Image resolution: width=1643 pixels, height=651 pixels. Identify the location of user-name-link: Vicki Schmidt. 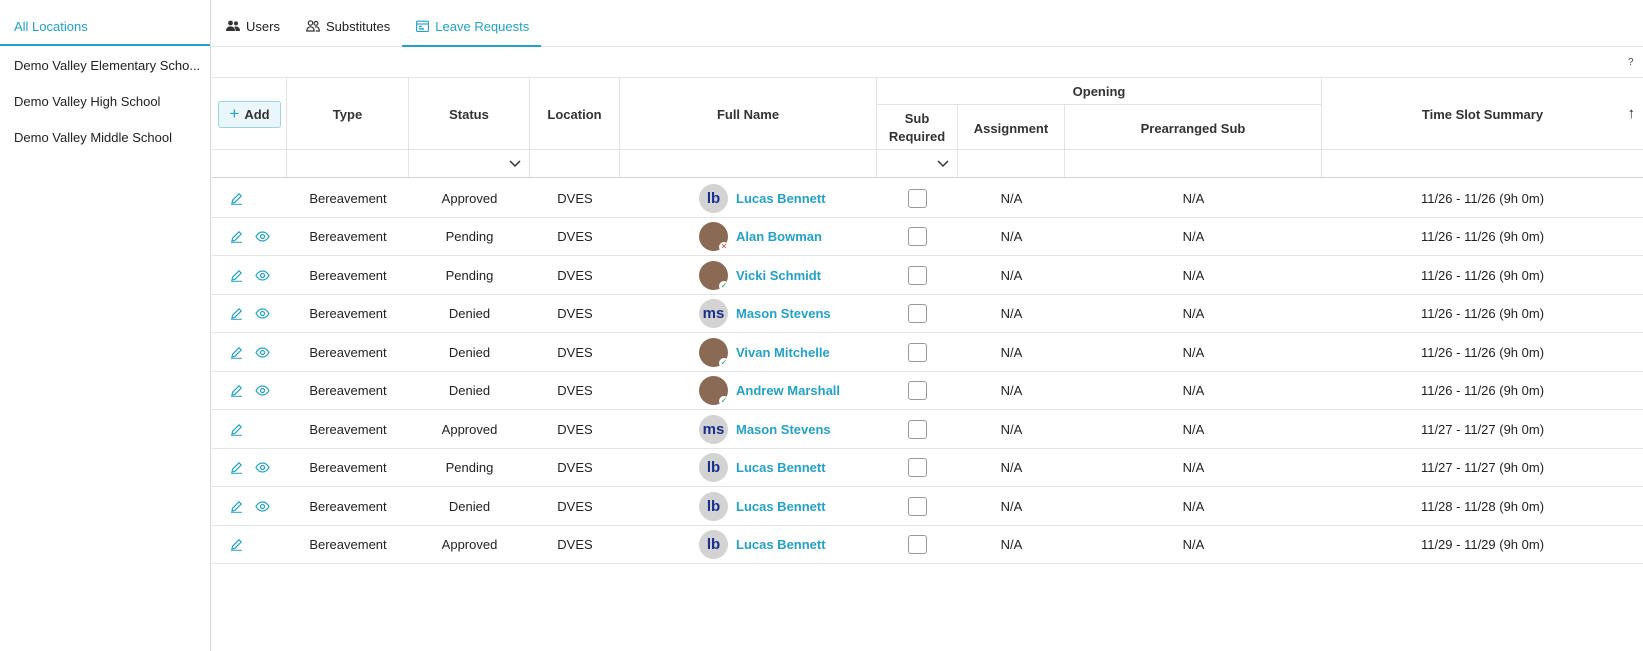
(779, 275).